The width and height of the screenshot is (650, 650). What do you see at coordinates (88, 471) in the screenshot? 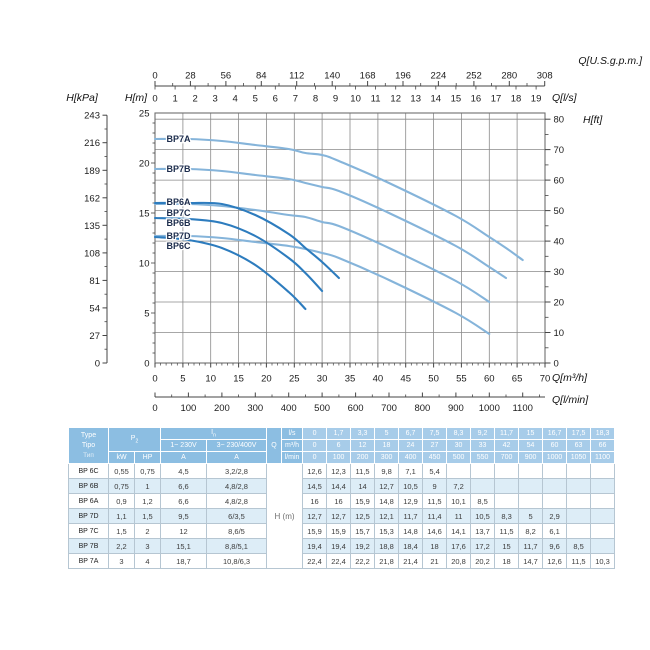
I see `cell-type: BP 6C` at bounding box center [88, 471].